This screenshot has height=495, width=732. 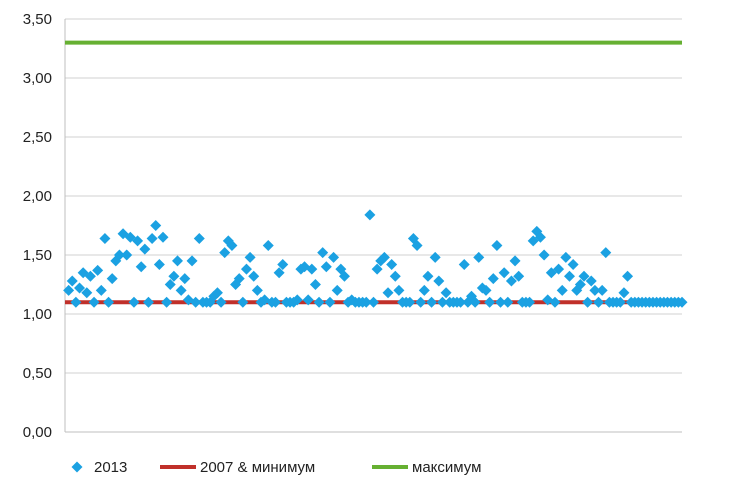 What do you see at coordinates (37, 19) in the screenshot?
I see `y-tick-label: 3,50` at bounding box center [37, 19].